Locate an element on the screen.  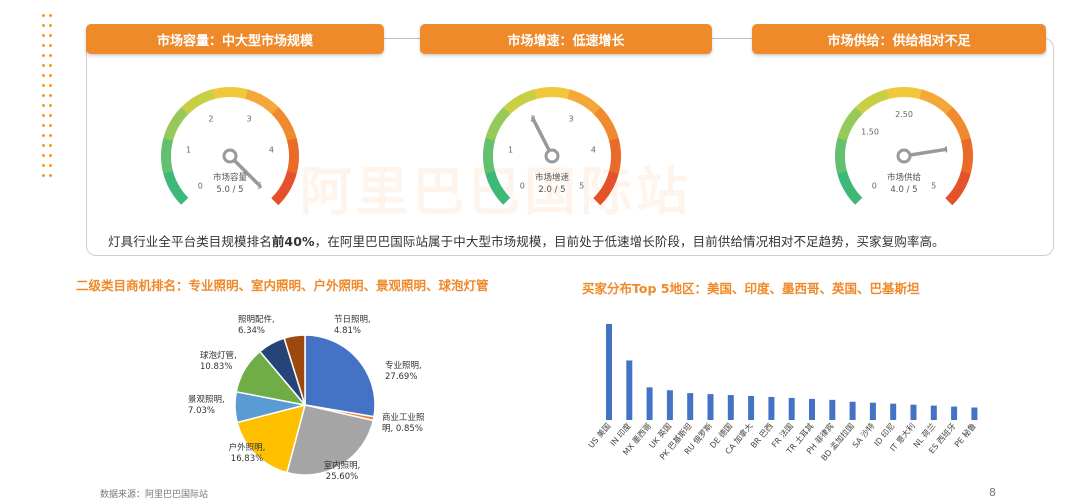
pie-data-label: 专业照明, is located at coordinates (403, 365).